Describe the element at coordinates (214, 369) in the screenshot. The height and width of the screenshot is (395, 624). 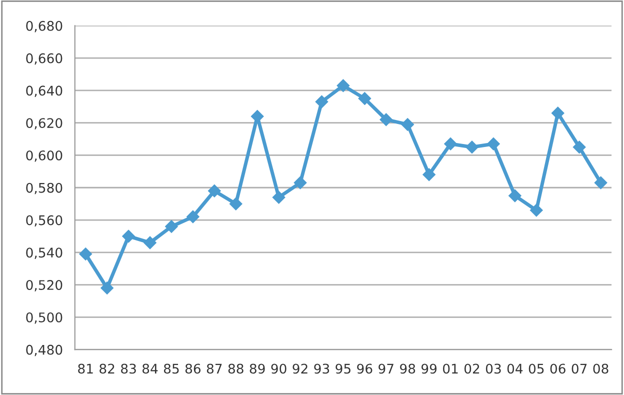
I see `x-tick-label: 87` at that location.